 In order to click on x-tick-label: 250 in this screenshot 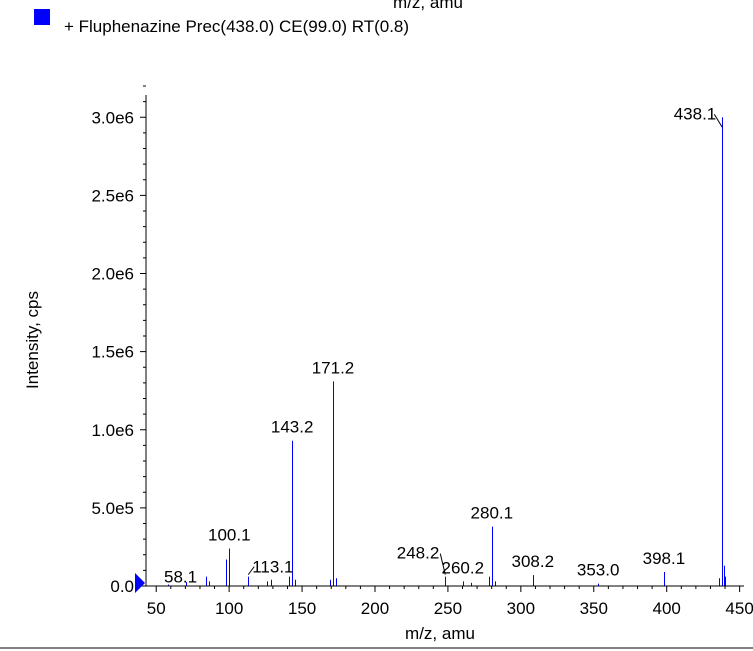, I will do `click(448, 608)`.